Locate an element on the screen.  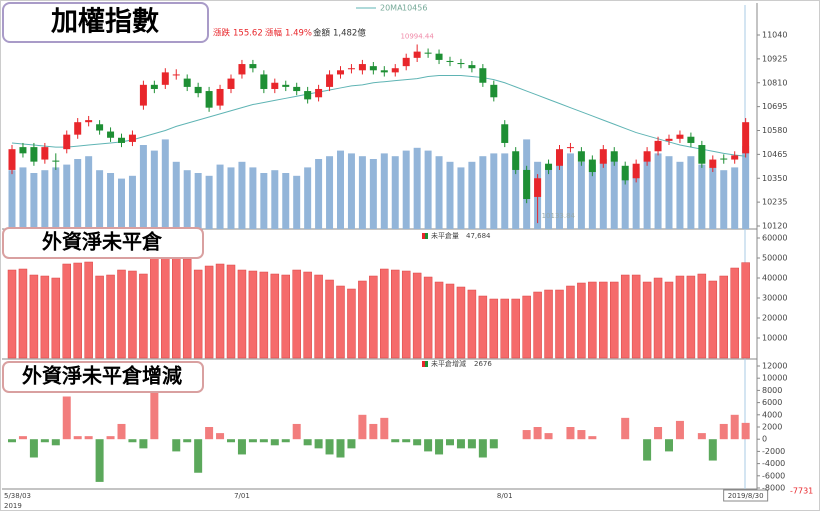
y-tick-label: 10695 is located at coordinates (774, 106).